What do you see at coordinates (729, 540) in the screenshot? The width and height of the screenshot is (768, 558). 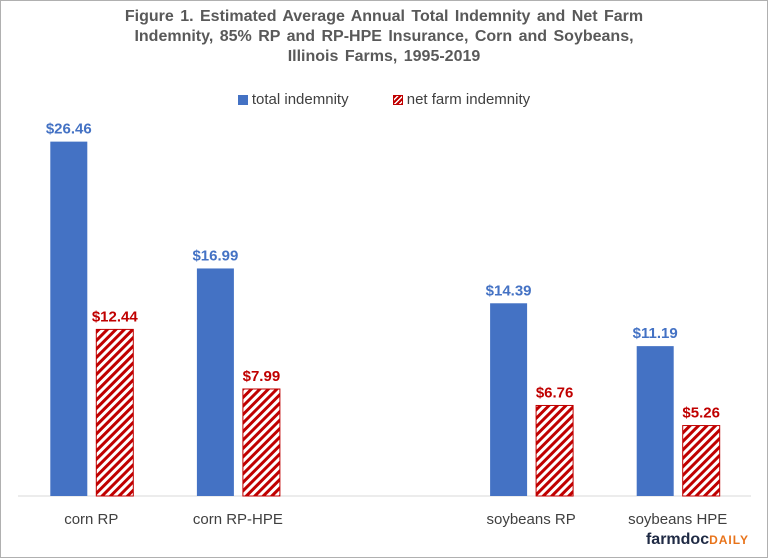 I see `logo-accent: DAILY` at bounding box center [729, 540].